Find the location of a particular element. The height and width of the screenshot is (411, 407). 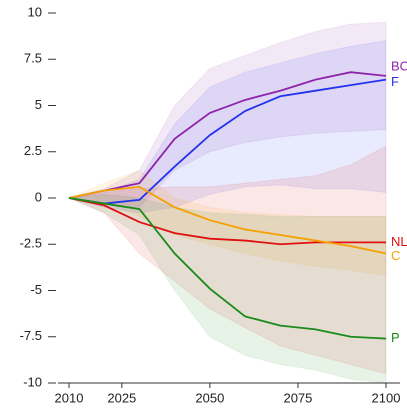

y-tick-label: -5 is located at coordinates (36, 289).